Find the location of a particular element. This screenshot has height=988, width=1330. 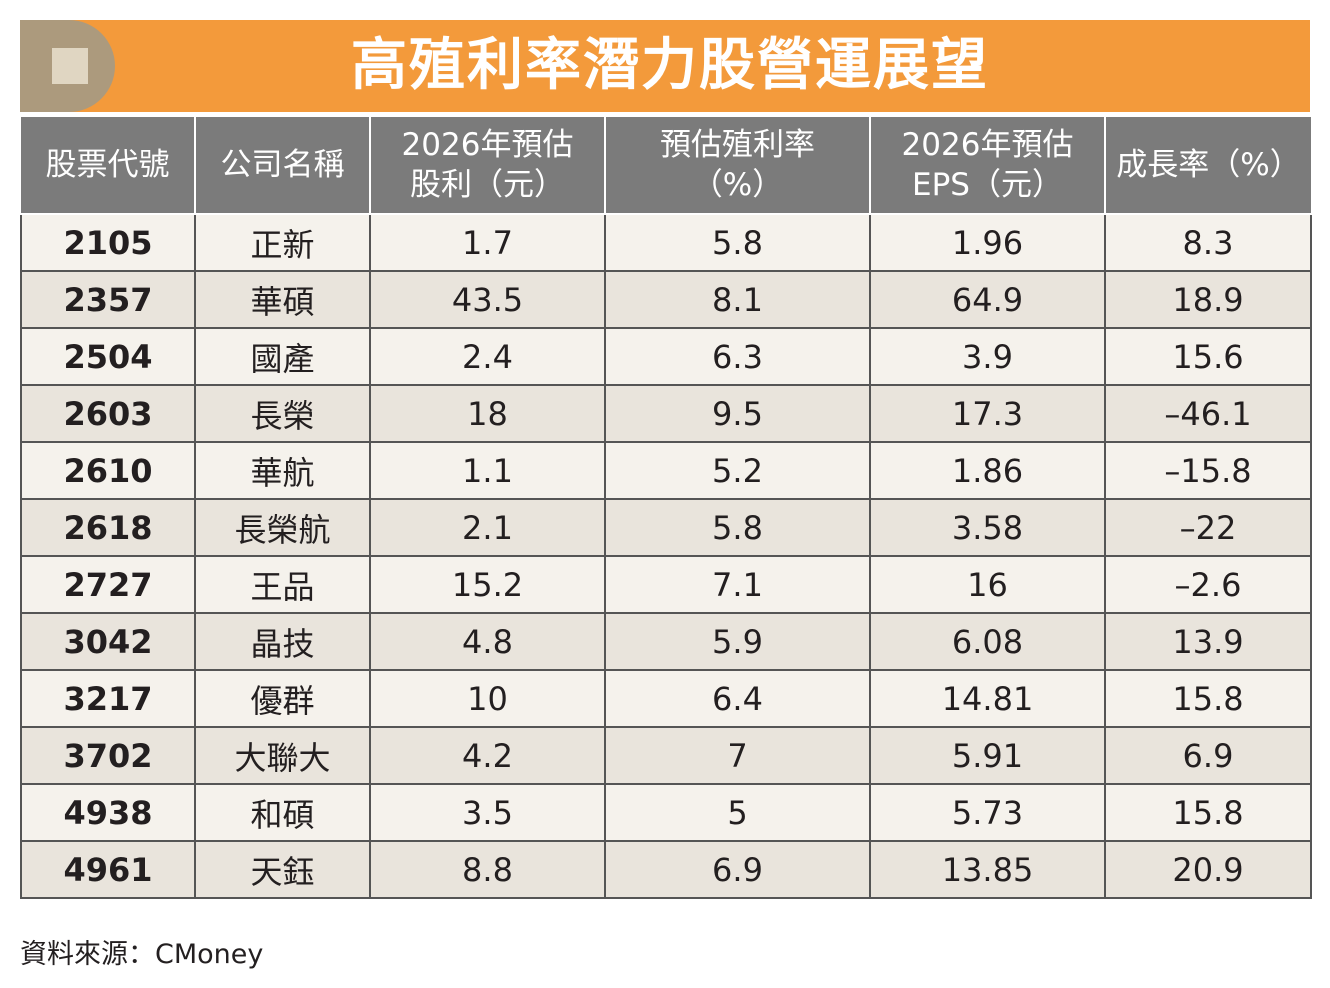

company-name-cell: 華碩 is located at coordinates (282, 299).